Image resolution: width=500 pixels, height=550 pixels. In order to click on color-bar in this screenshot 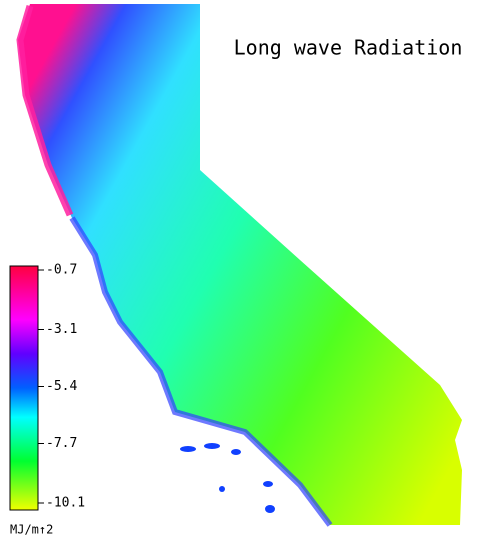, I will do `click(24, 388)`.